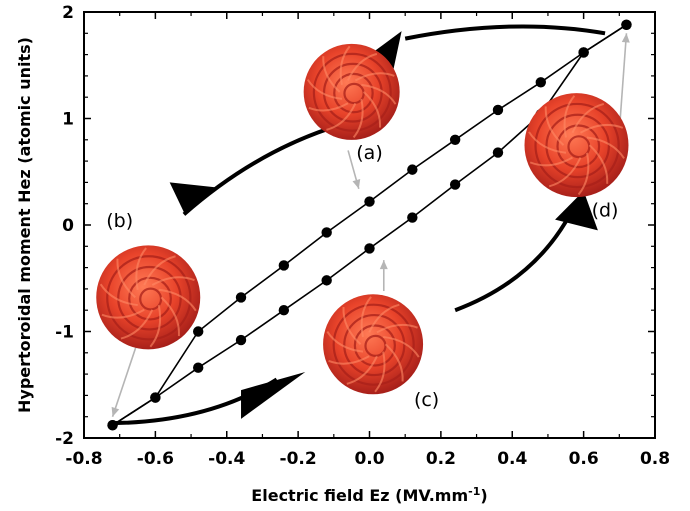 This screenshot has width=690, height=511. I want to click on x-tick-label: -0.4, so click(226, 459).